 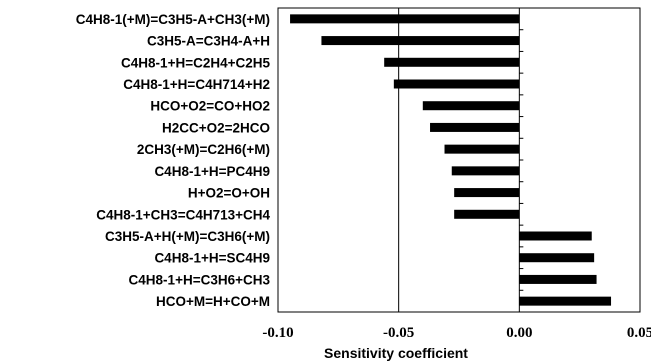 What do you see at coordinates (183, 214) in the screenshot?
I see `category-label: C4H8-1+CH3=C4H713+CH4` at bounding box center [183, 214].